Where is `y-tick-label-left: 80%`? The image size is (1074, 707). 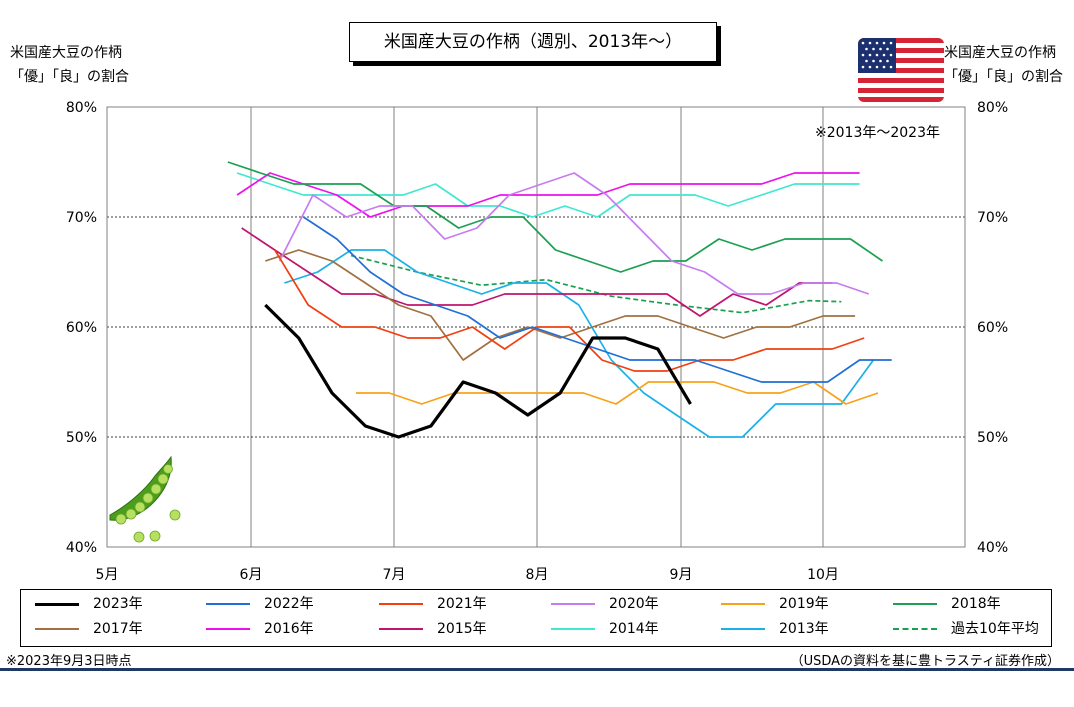
y-tick-label-left: 80% is located at coordinates (81, 108).